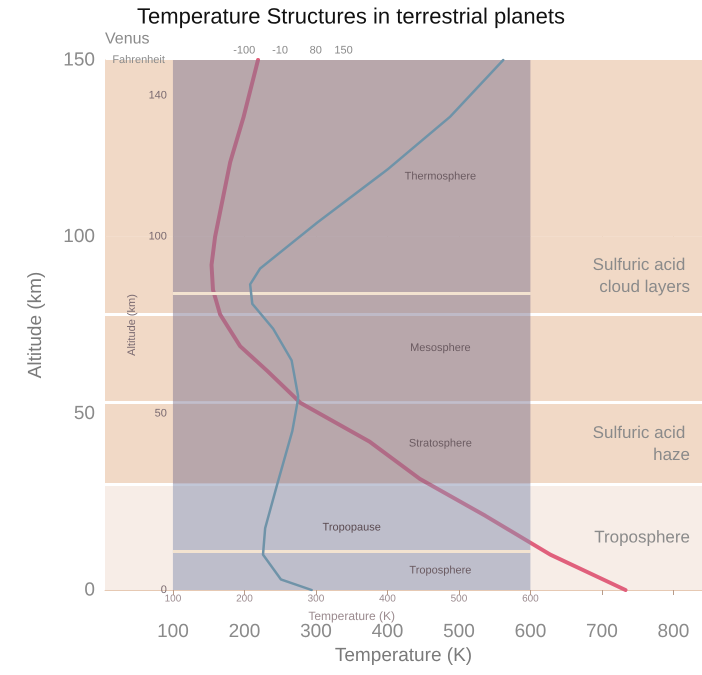 The height and width of the screenshot is (675, 702). Describe the element at coordinates (173, 599) in the screenshot. I see `x-tick-label: 100` at that location.